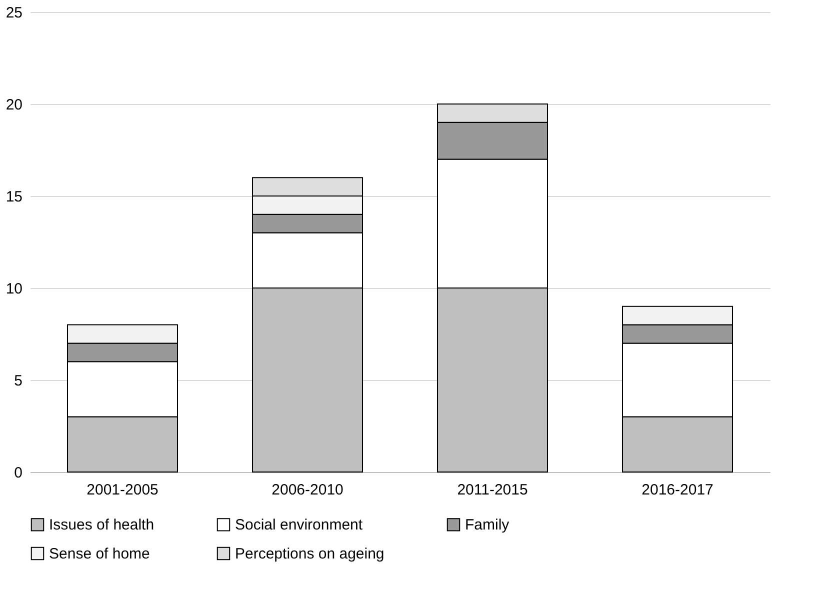  Describe the element at coordinates (14, 289) in the screenshot. I see `y-tick-label: 10` at that location.